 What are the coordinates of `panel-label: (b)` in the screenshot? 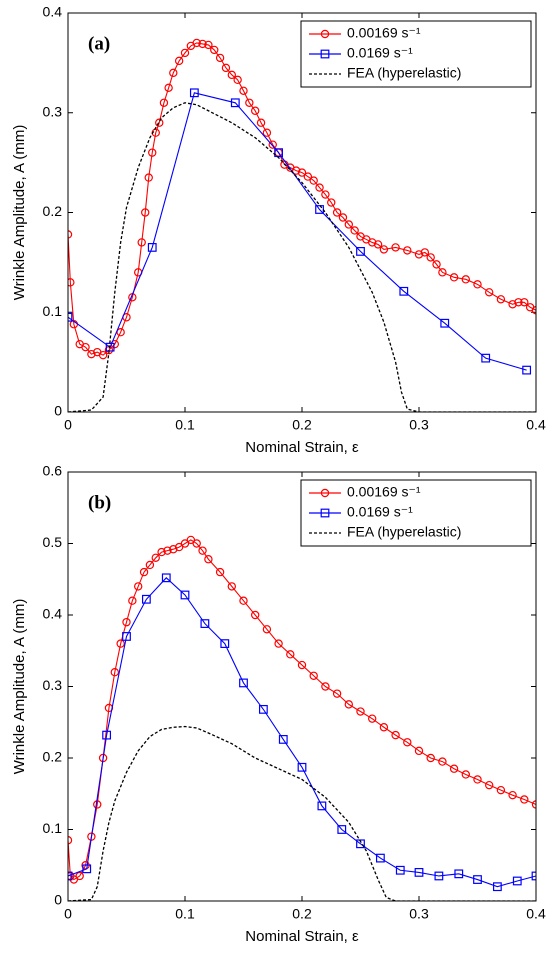 It's located at (99, 502).